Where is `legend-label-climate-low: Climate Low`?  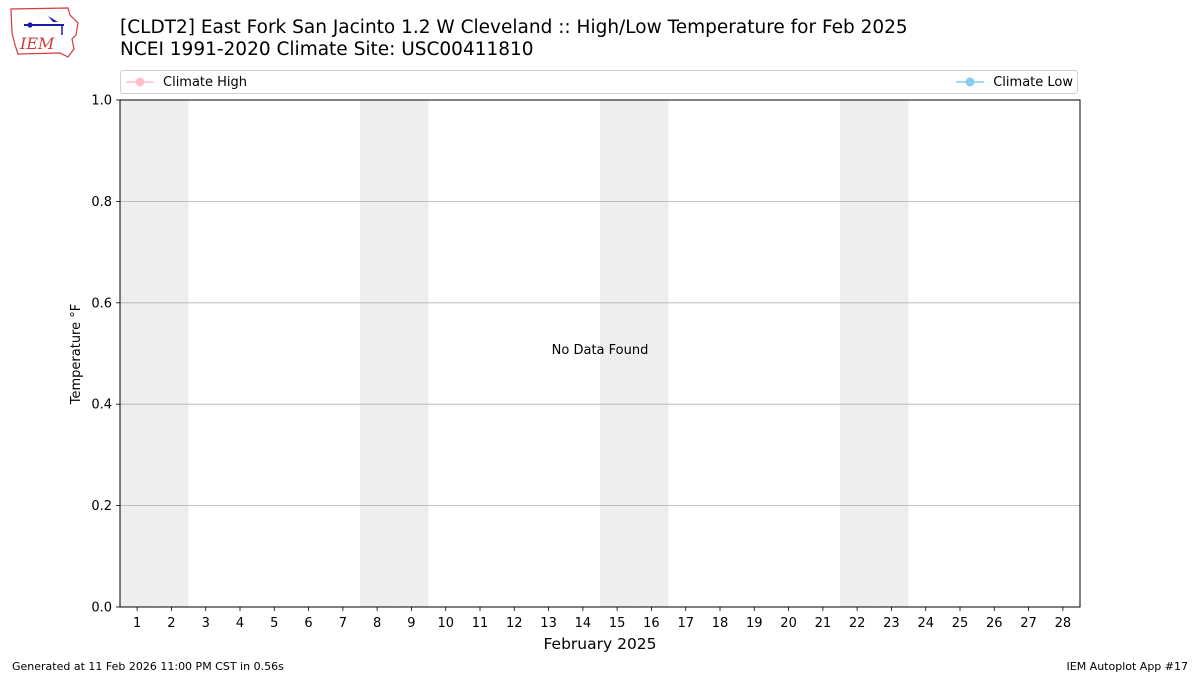 legend-label-climate-low: Climate Low is located at coordinates (1033, 82).